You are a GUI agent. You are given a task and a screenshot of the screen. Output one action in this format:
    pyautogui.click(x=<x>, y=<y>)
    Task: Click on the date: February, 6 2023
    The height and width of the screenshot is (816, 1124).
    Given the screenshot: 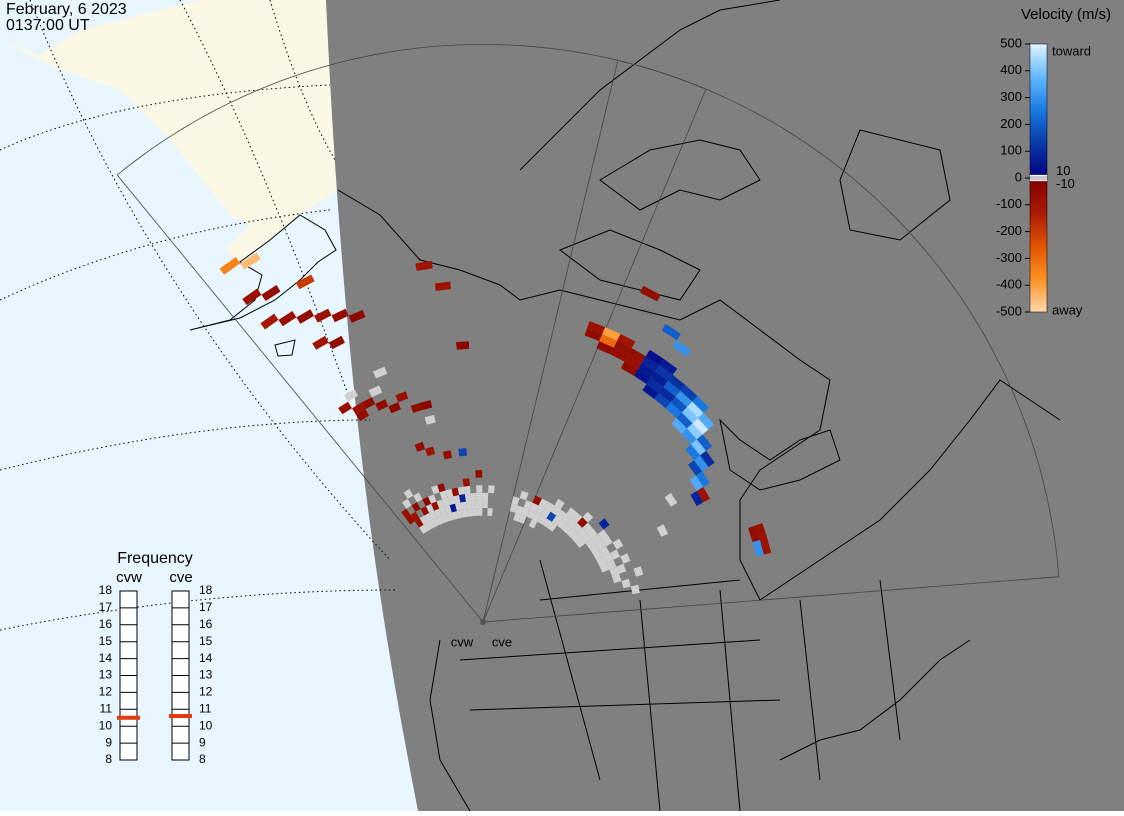 What is the action you would take?
    pyautogui.click(x=66, y=9)
    